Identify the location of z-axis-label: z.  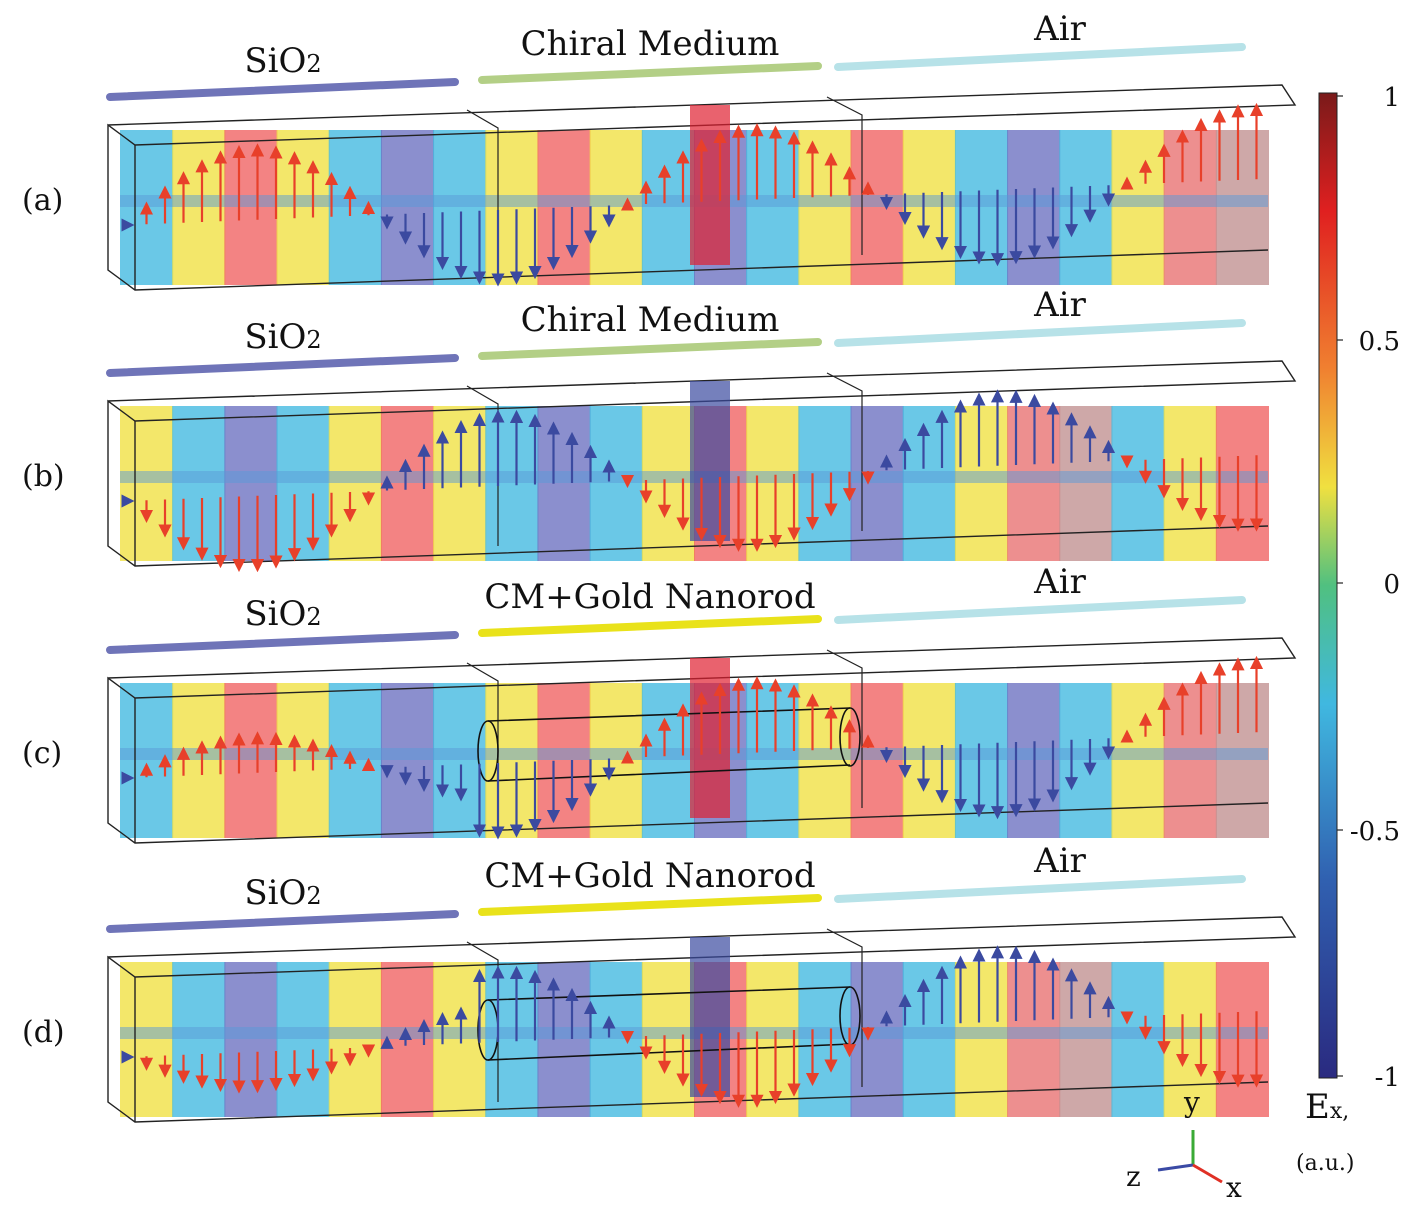
(1133, 1176).